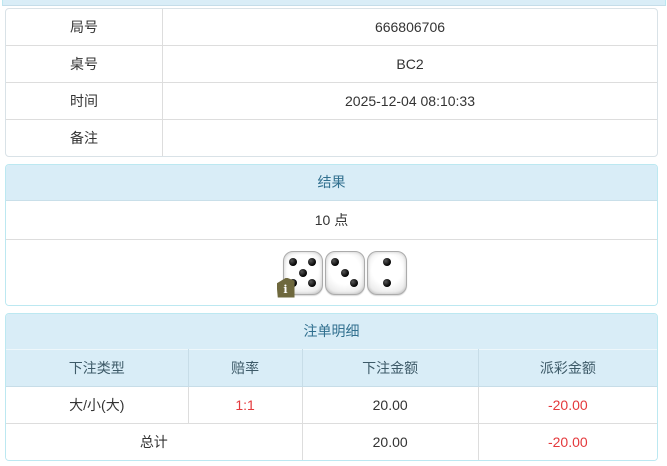 The width and height of the screenshot is (667, 466). Describe the element at coordinates (409, 137) in the screenshot. I see `remark-value` at that location.